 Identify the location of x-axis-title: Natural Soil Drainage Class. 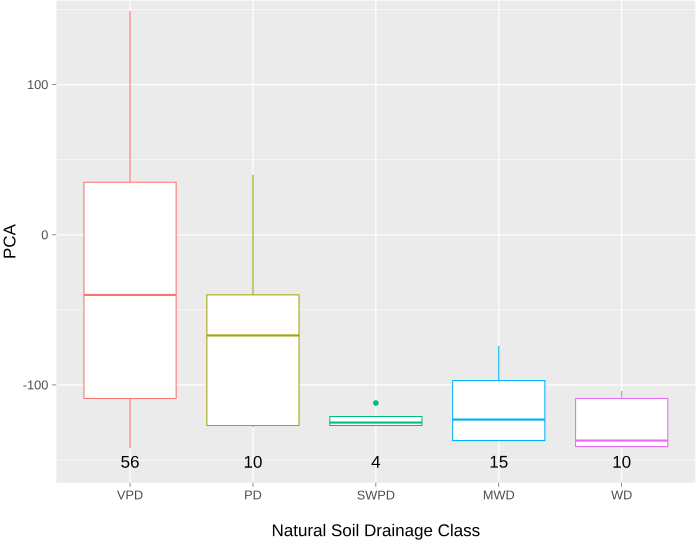
(376, 532).